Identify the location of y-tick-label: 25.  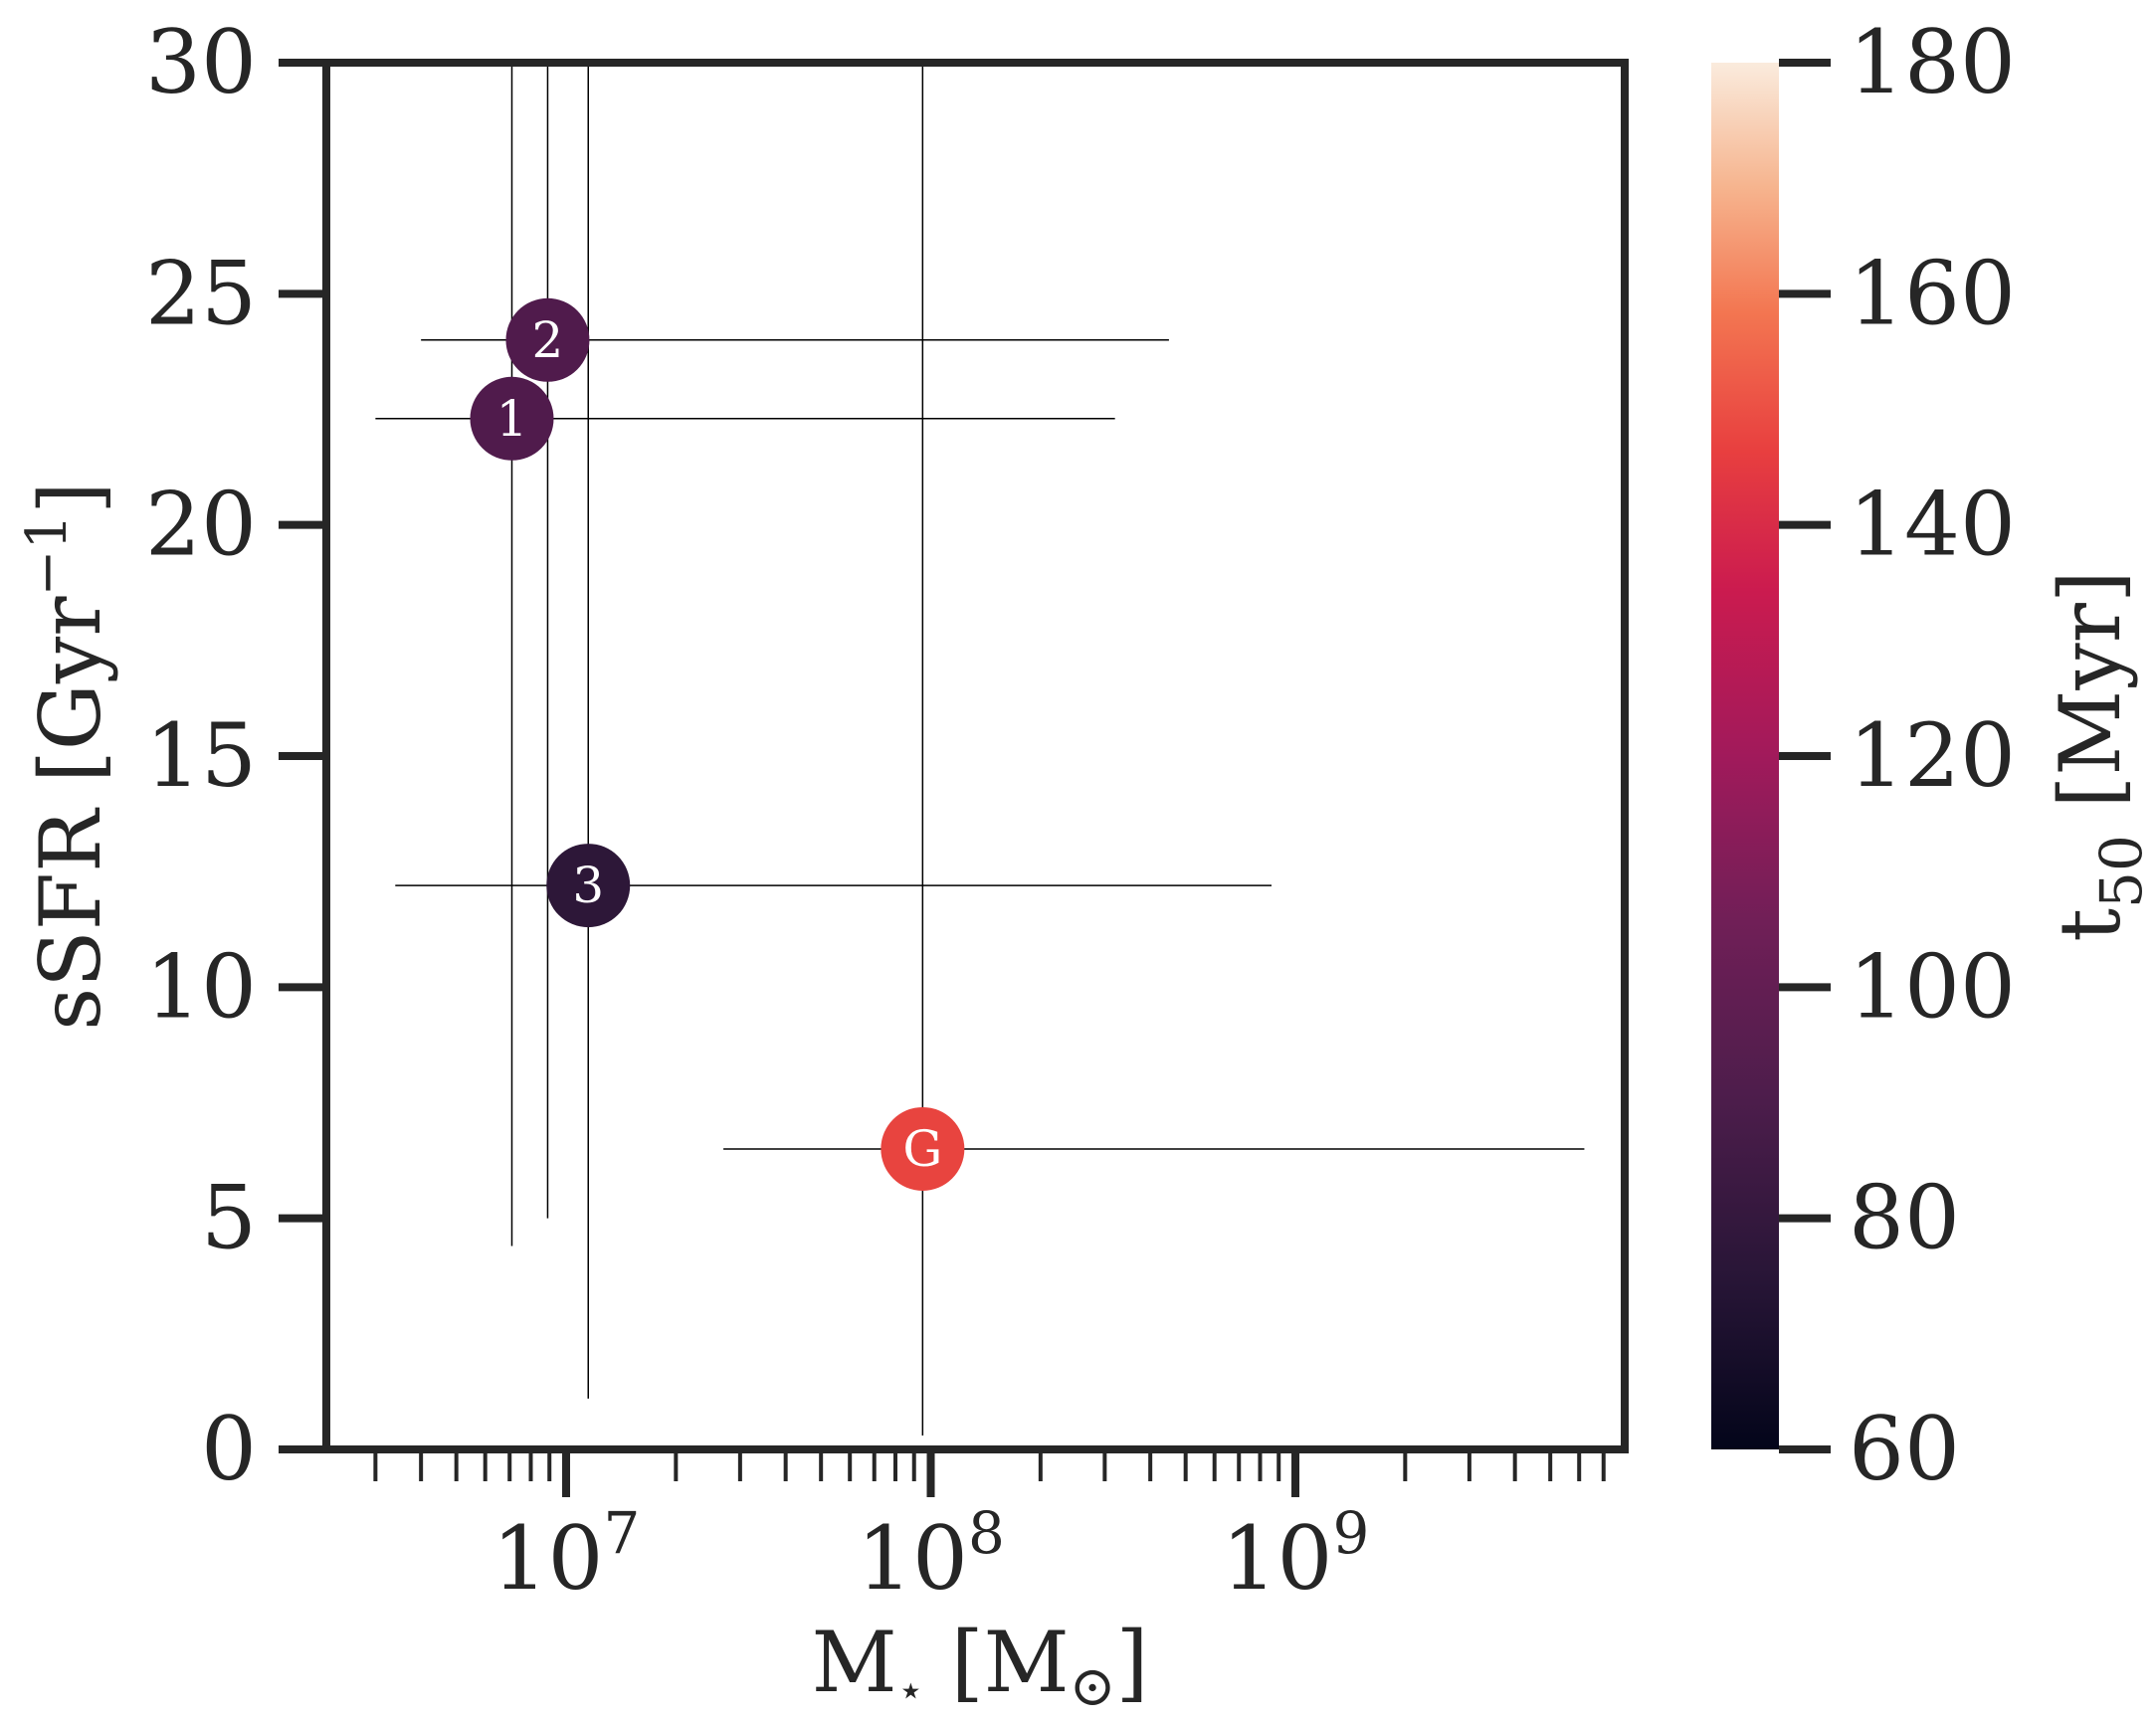
(201, 293).